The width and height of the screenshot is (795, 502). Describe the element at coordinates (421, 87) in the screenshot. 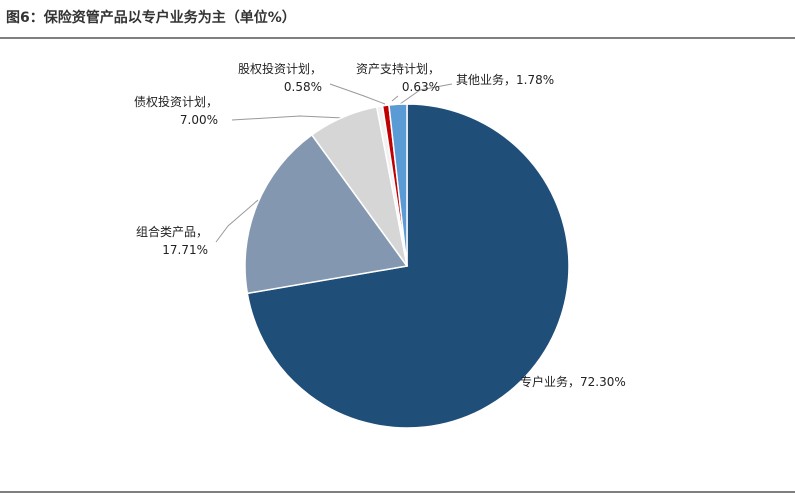

I see `data-label: 0.63%` at that location.